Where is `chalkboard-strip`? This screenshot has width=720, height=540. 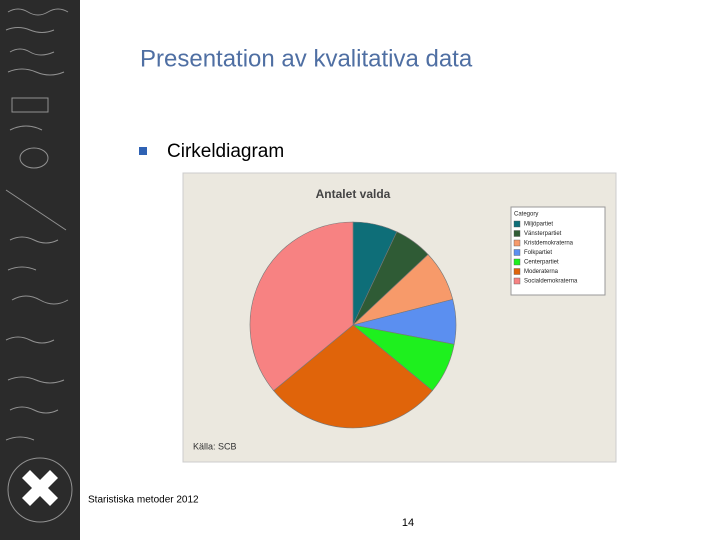 chalkboard-strip is located at coordinates (40, 270).